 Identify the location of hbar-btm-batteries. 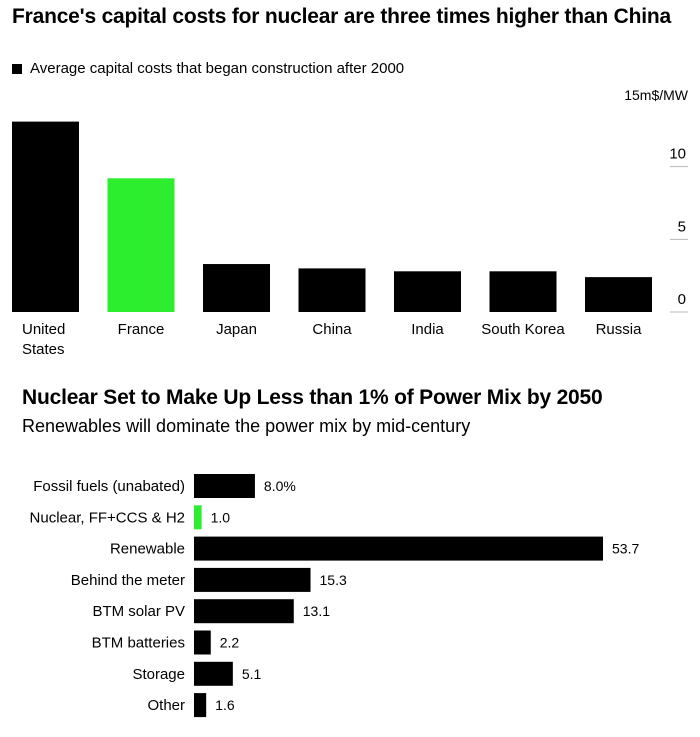
(202, 642).